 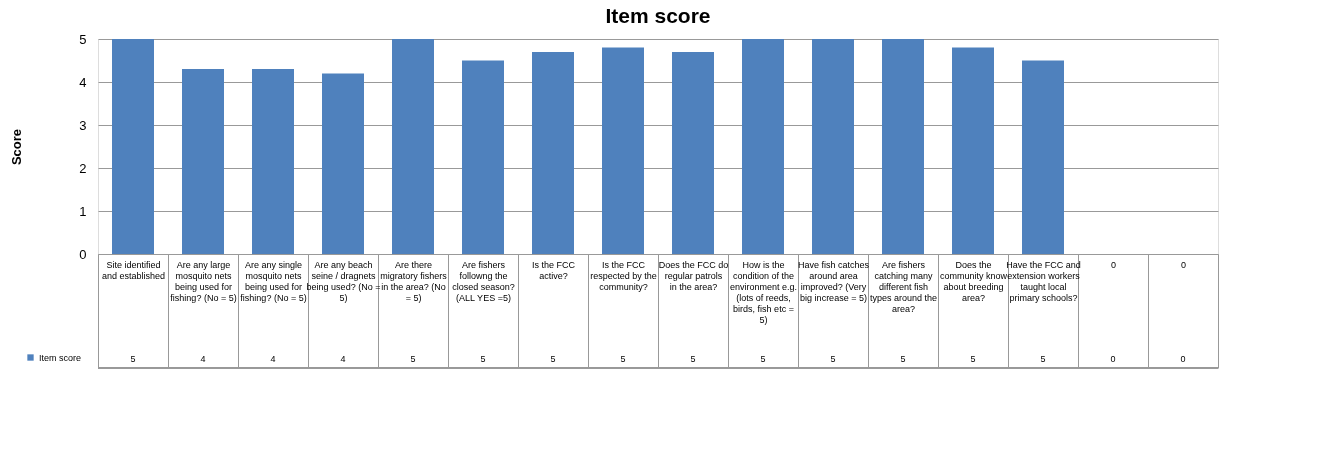 I want to click on y-axis-title: Score, so click(x=17, y=147).